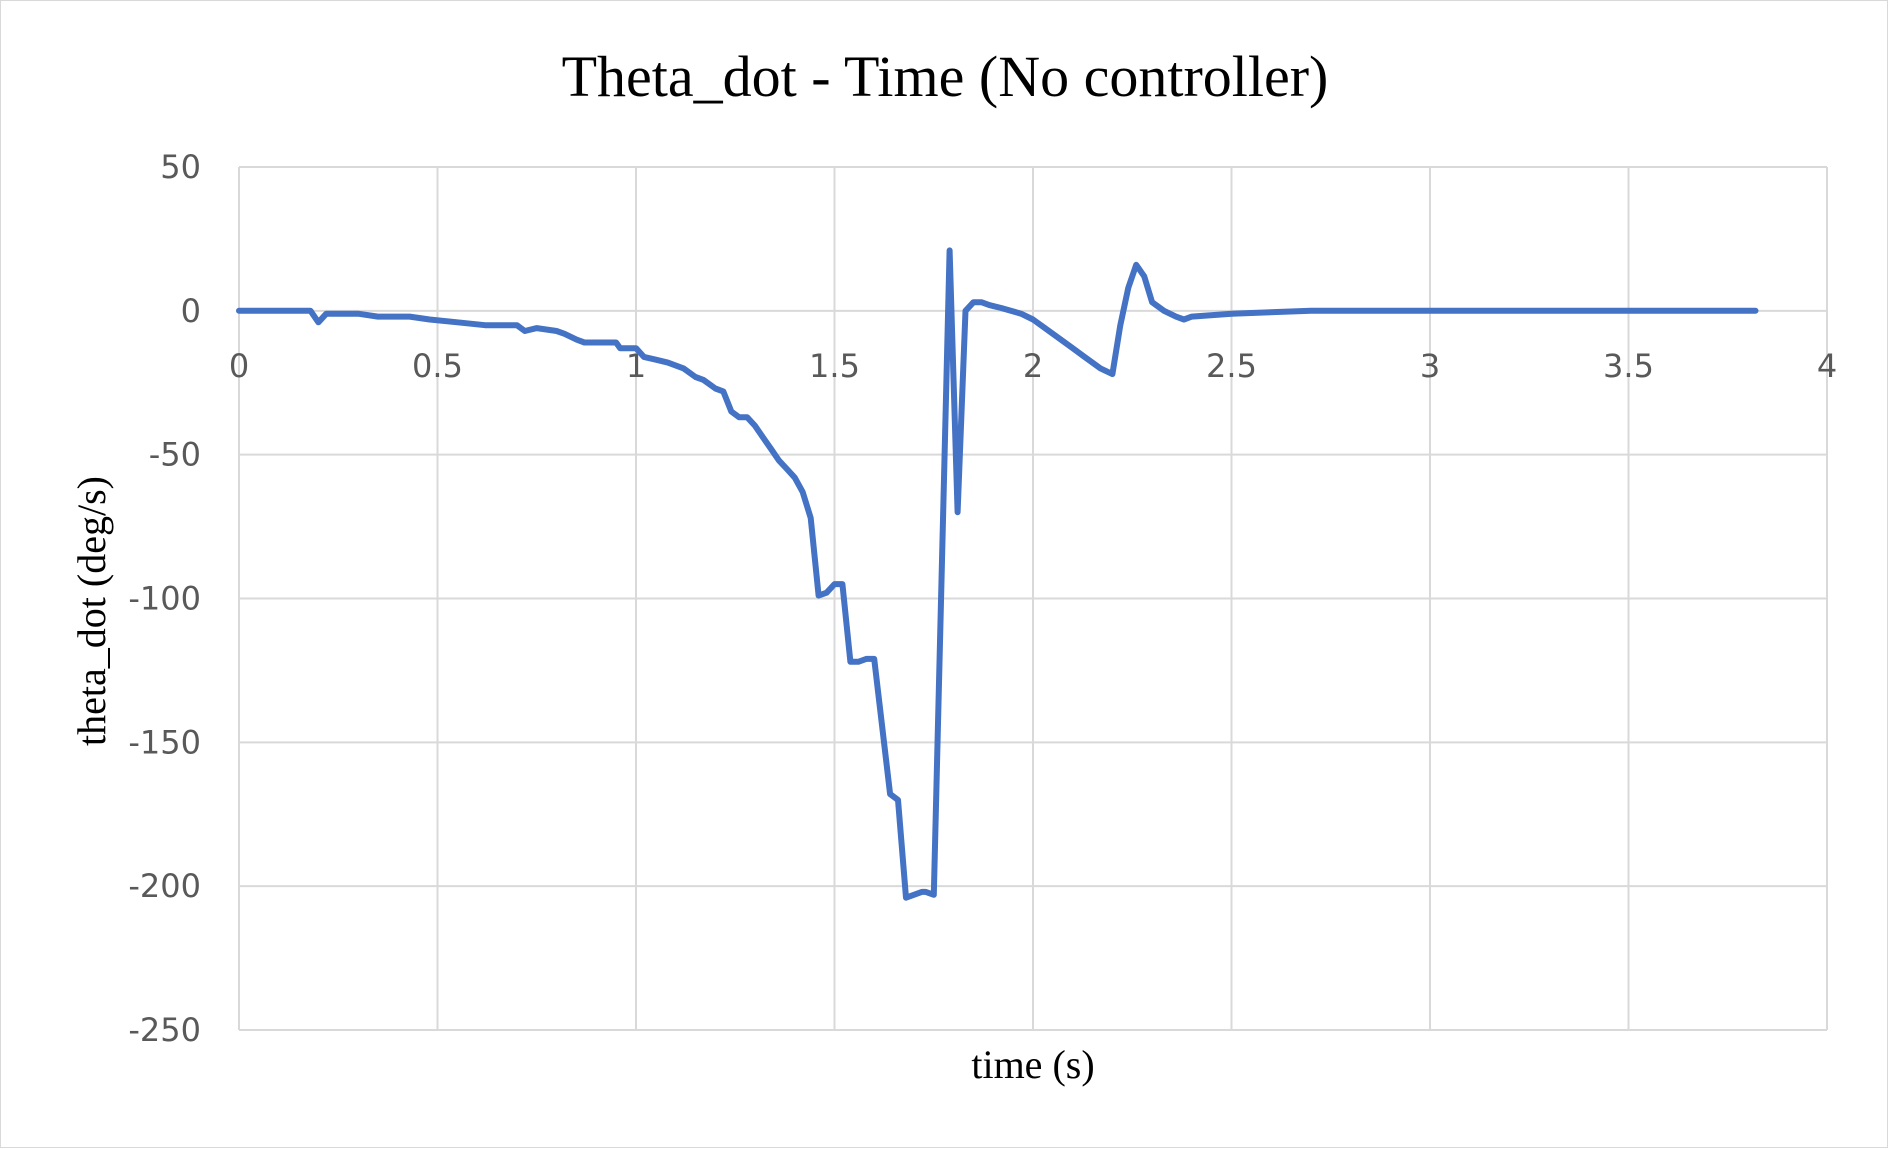  I want to click on x-tick-label: 0, so click(239, 366).